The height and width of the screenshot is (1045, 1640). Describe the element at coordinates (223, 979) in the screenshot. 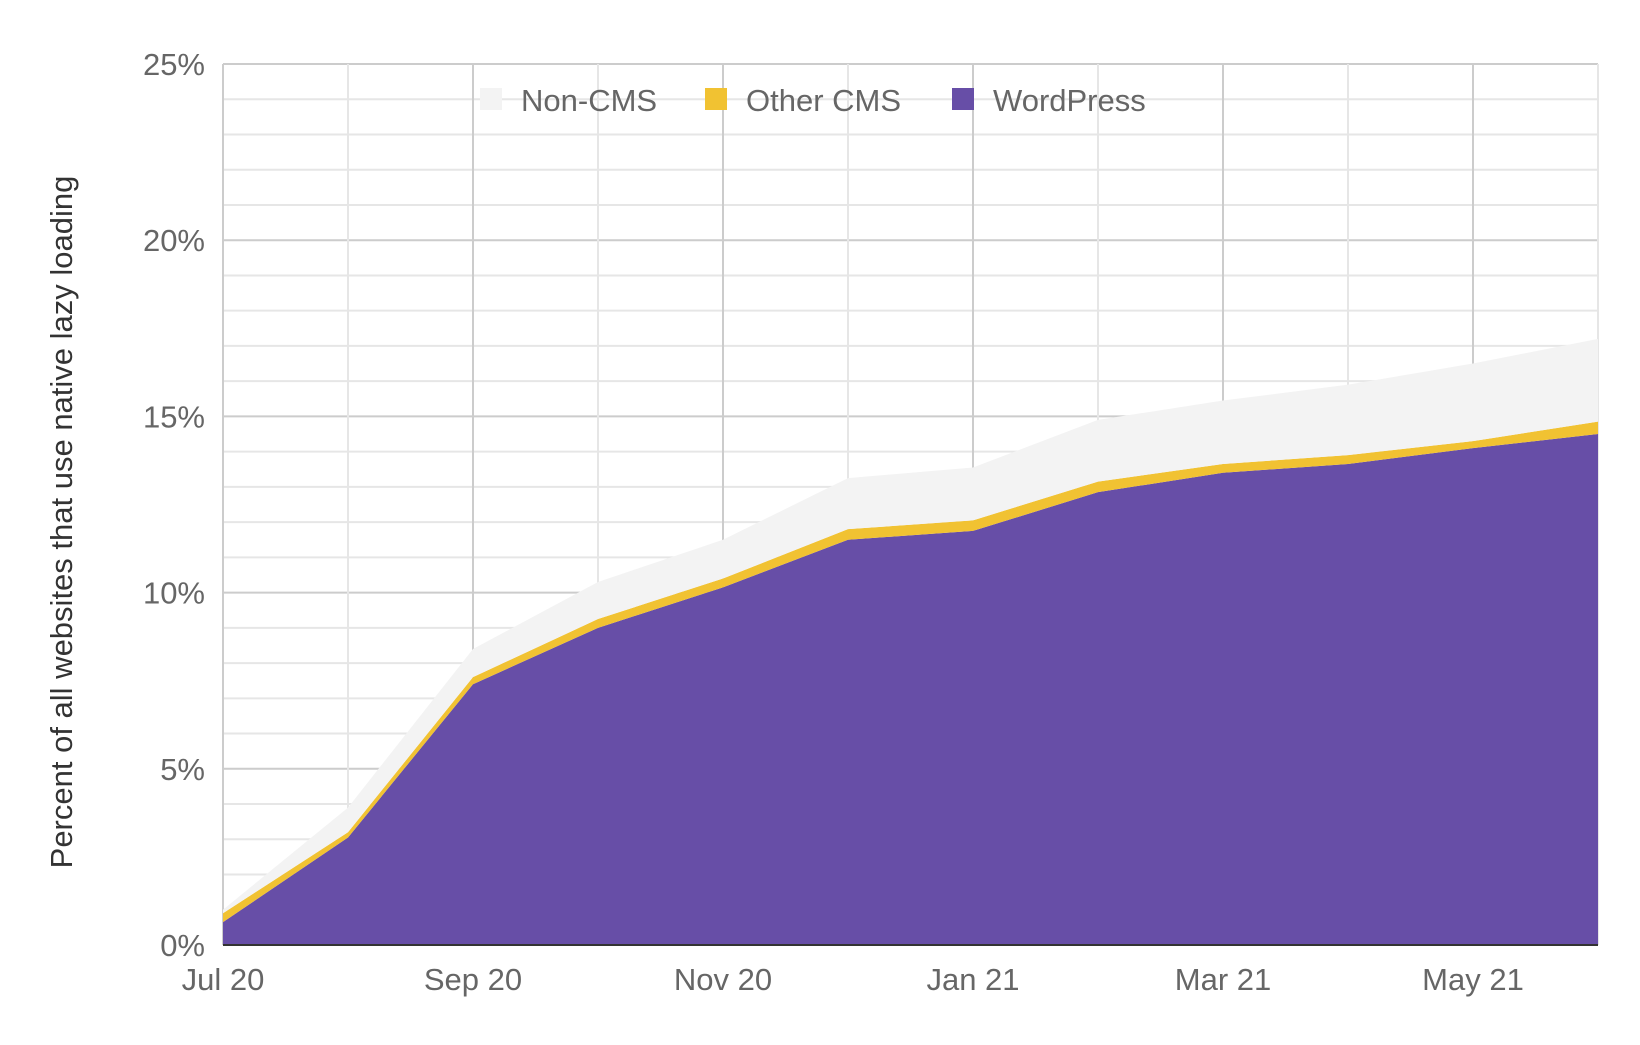

I see `x-tick-label: Jul 20` at that location.